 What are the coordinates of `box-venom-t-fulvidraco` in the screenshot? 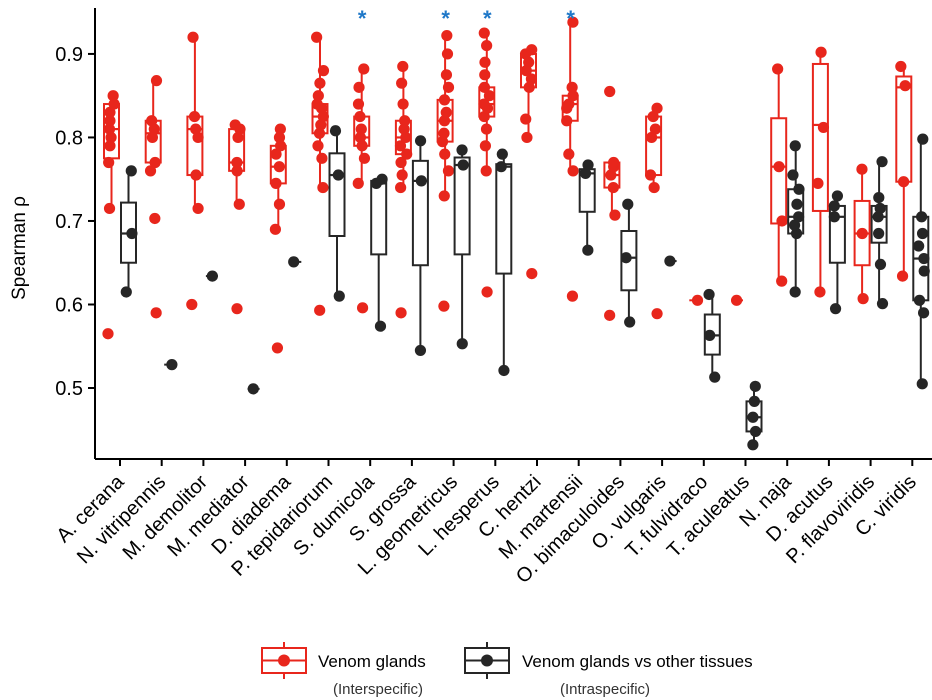 It's located at (696, 300).